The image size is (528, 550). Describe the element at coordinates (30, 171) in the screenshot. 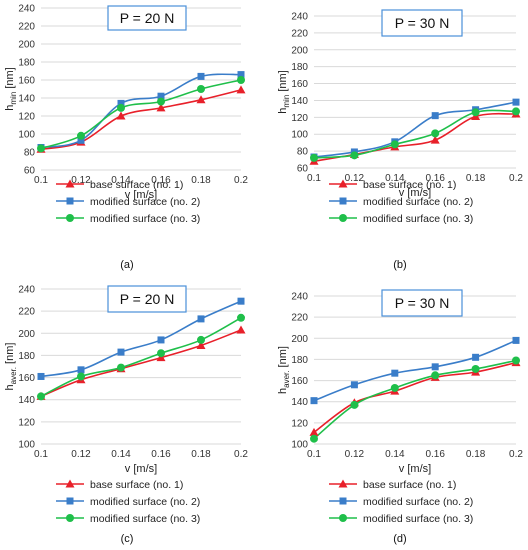

I see `y-tick-label: 60` at that location.